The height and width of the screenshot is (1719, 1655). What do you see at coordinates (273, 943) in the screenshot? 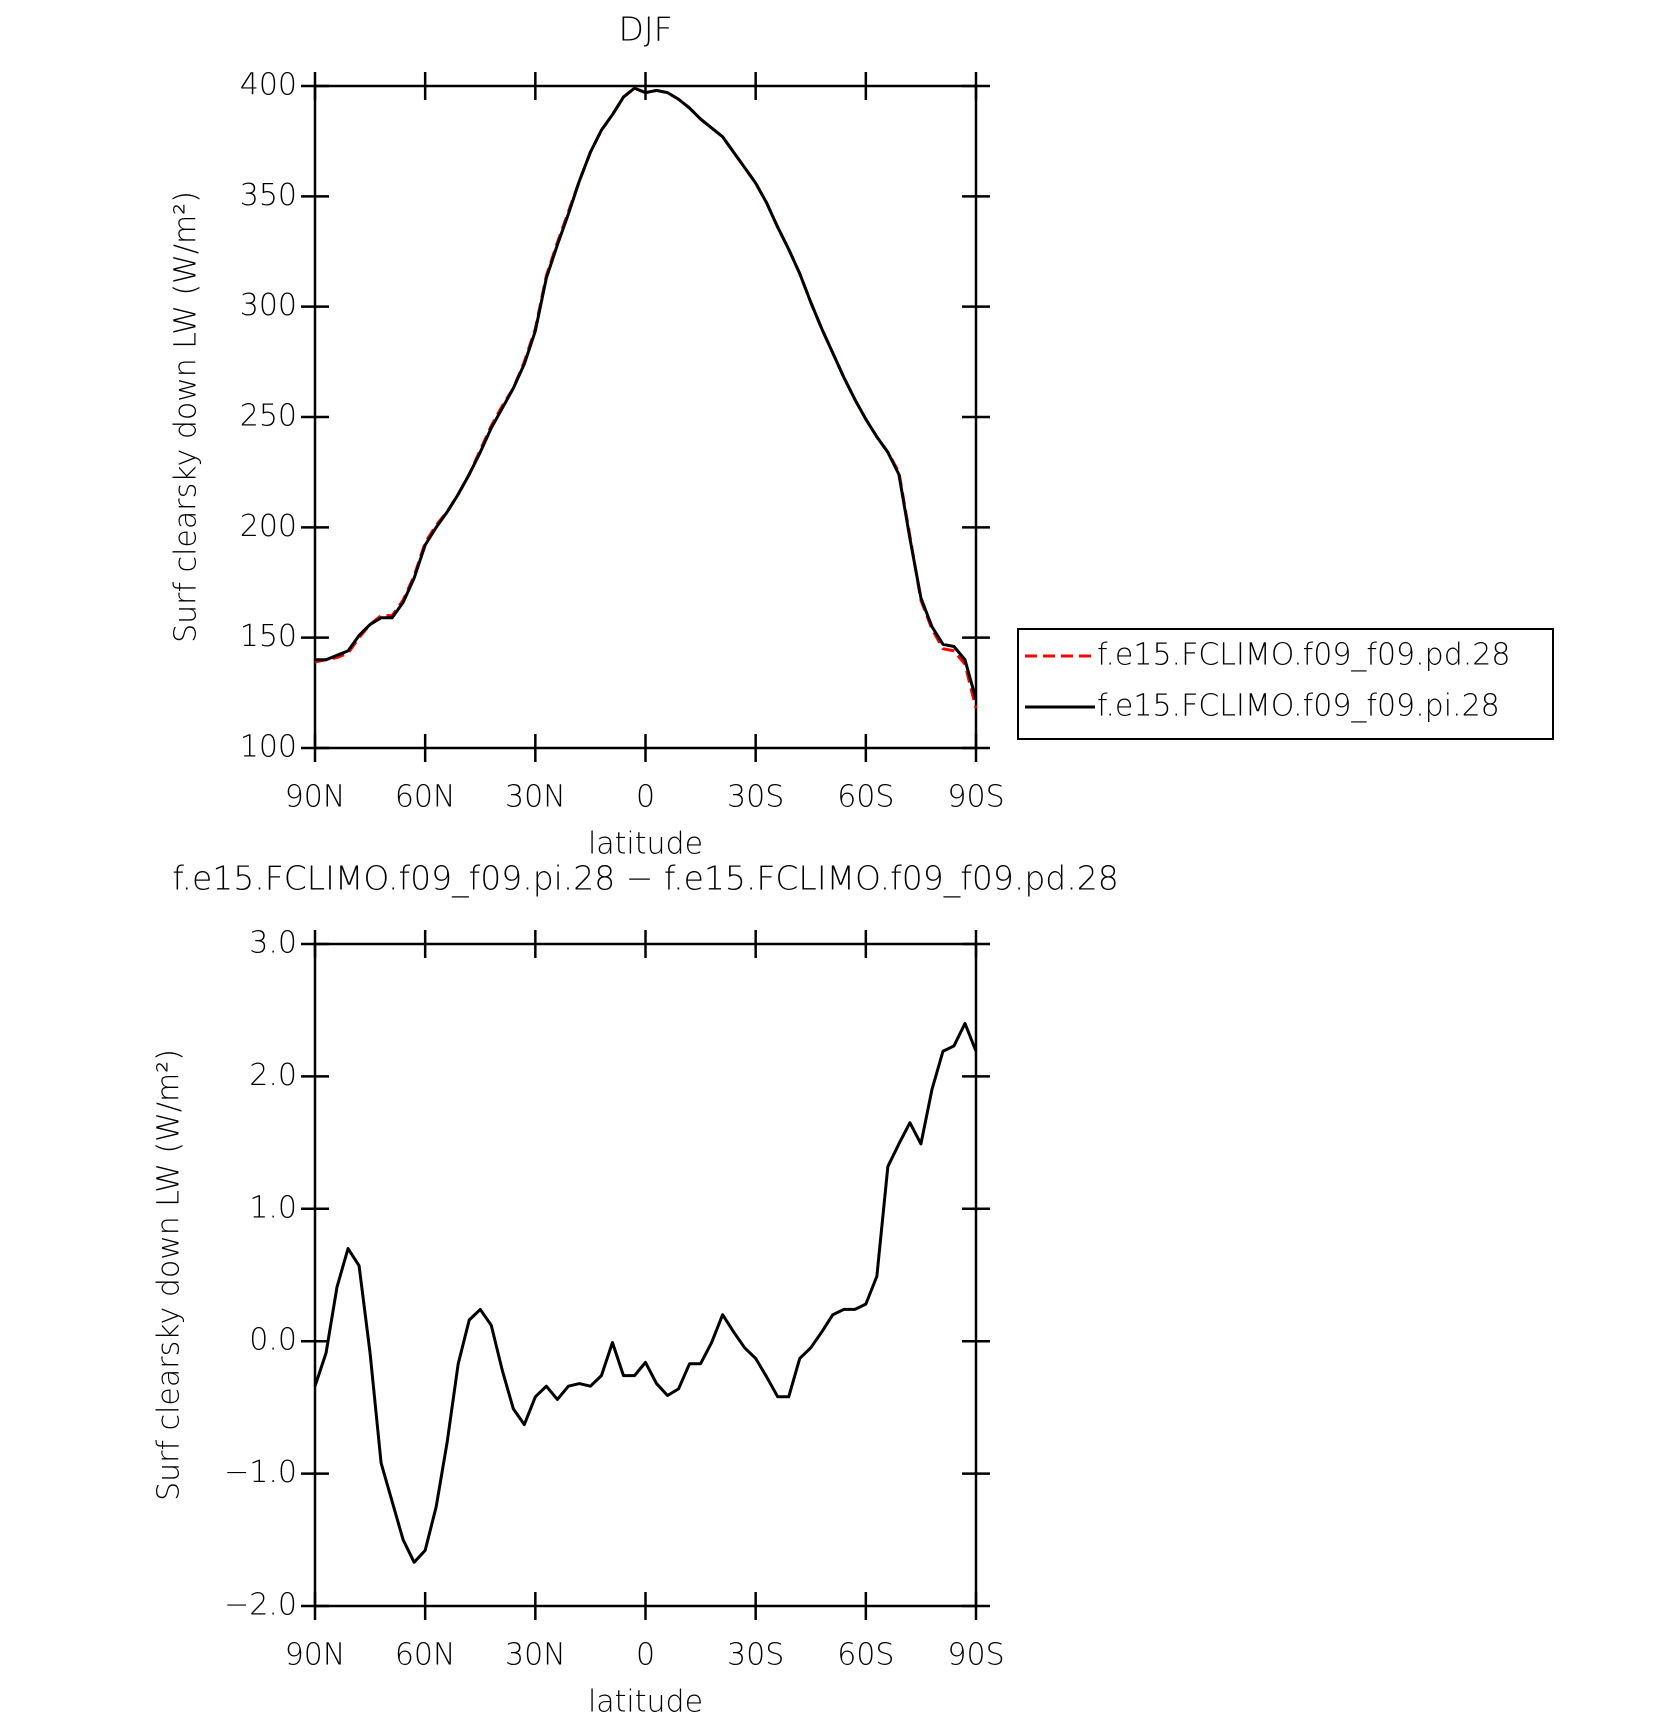
I see `y-tick-label: 3.0` at bounding box center [273, 943].